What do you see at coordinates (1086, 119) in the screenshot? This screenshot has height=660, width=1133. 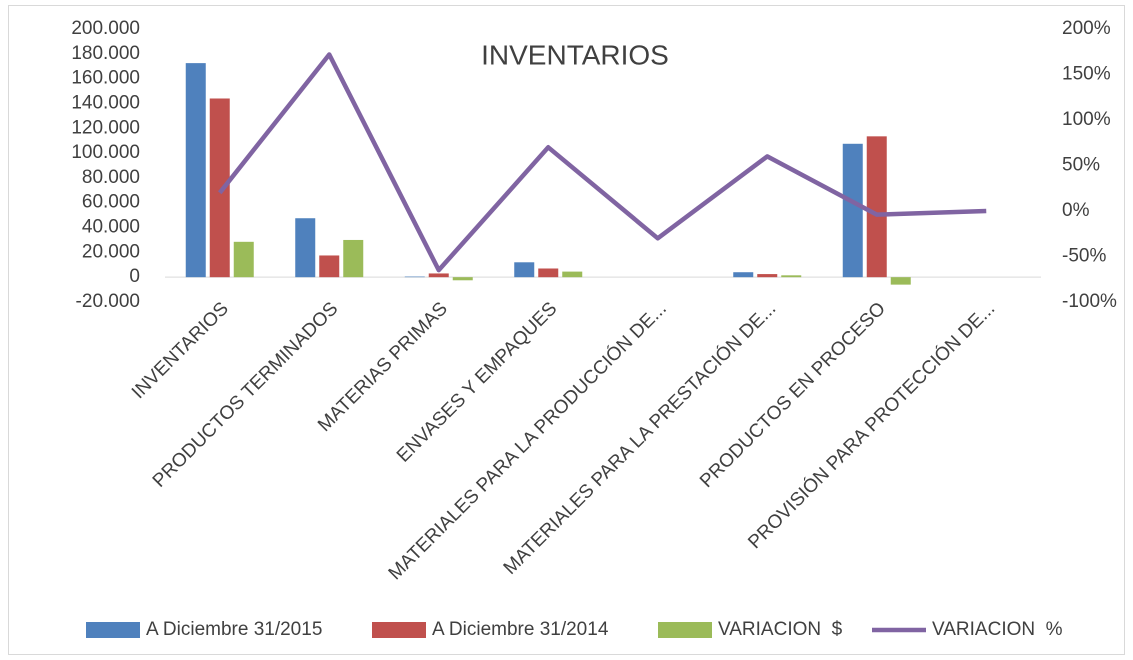 I see `y2-tick-label: 100%` at bounding box center [1086, 119].